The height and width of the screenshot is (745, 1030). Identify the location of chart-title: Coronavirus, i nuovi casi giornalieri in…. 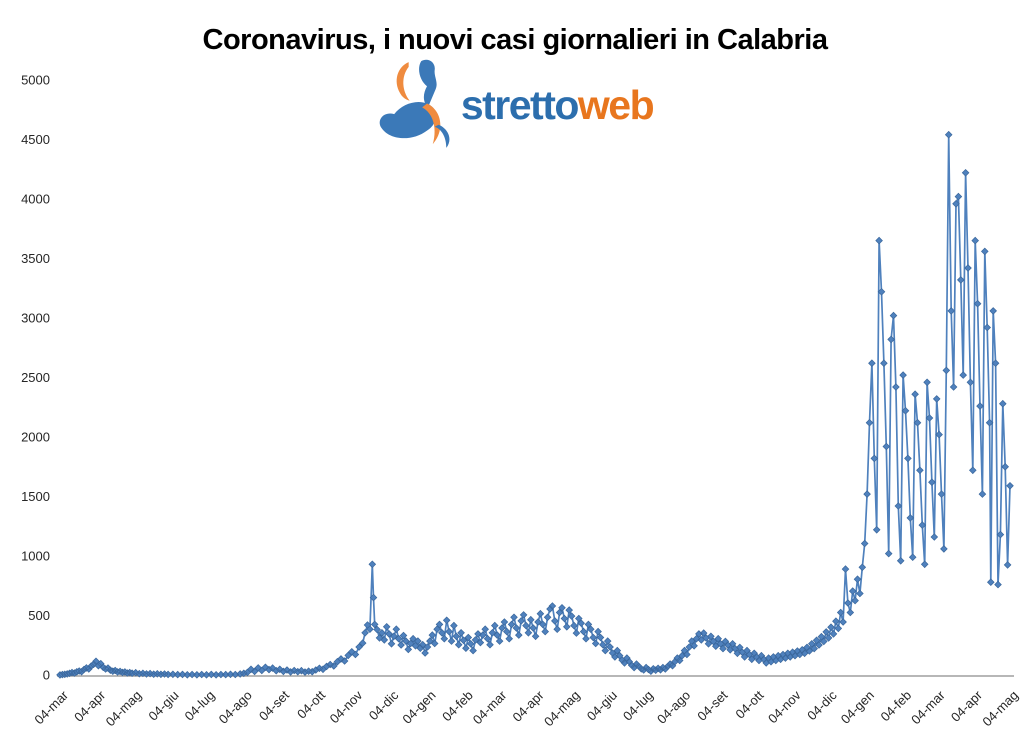
(515, 40).